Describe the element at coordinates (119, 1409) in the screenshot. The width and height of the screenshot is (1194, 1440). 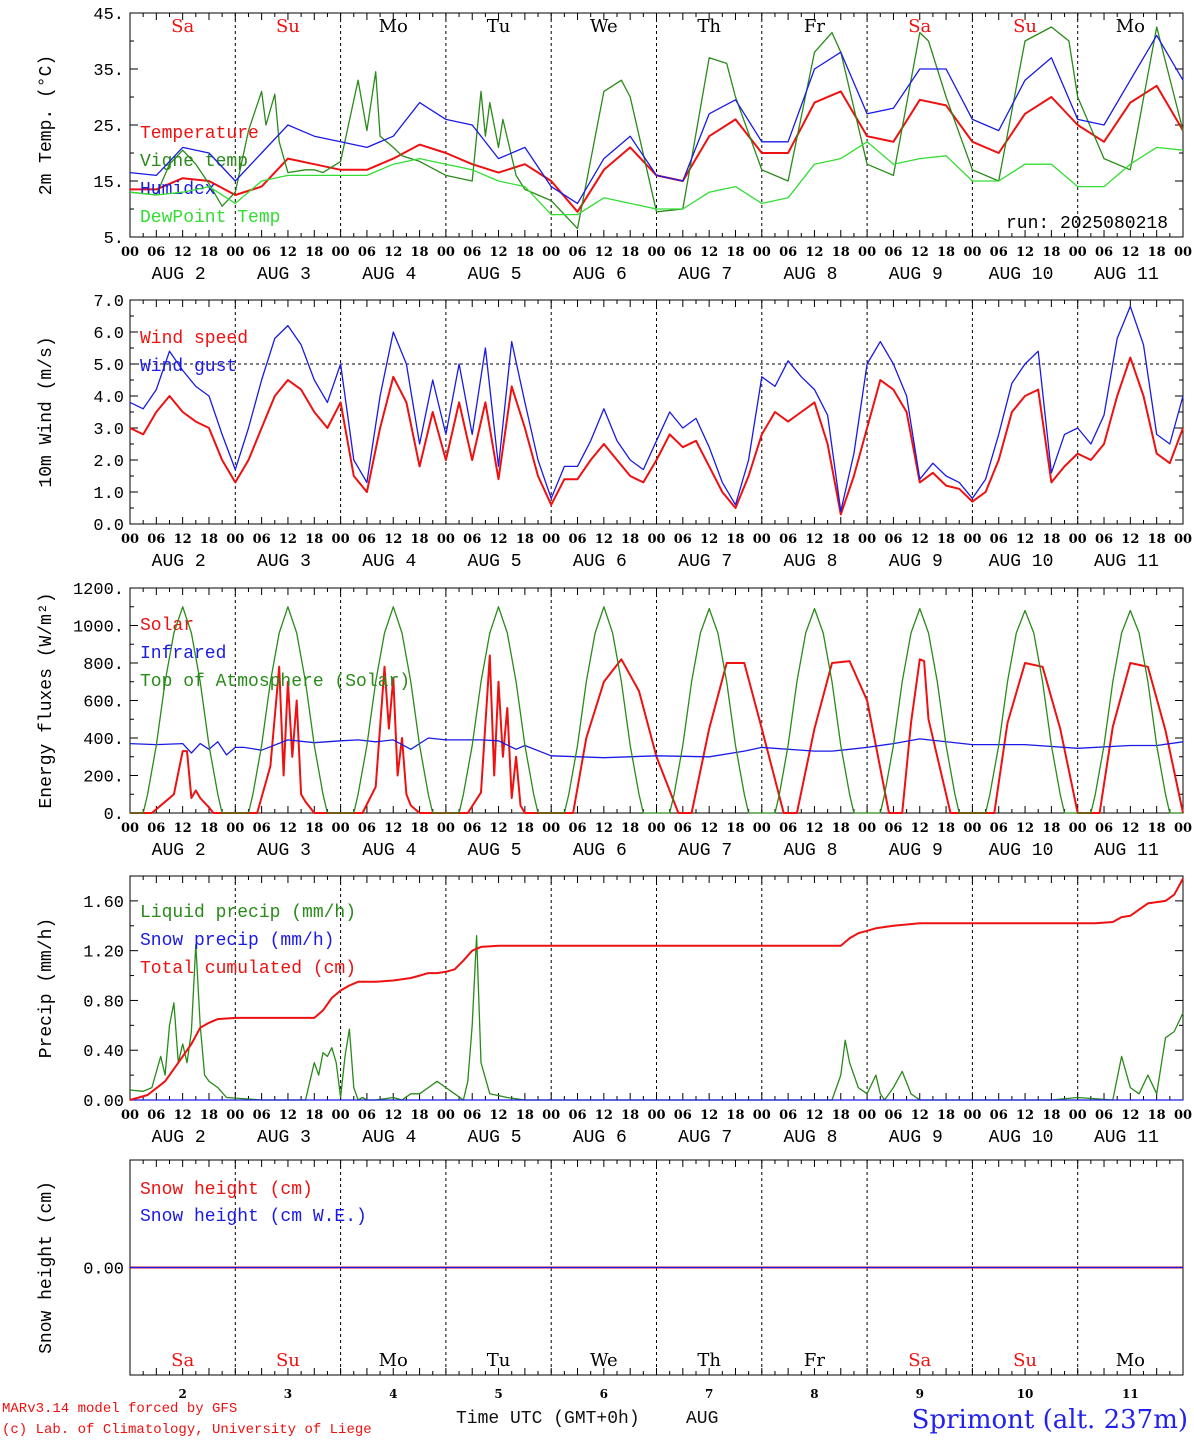
I see `model-credit: MARv3.14 model forced by GFS` at that location.